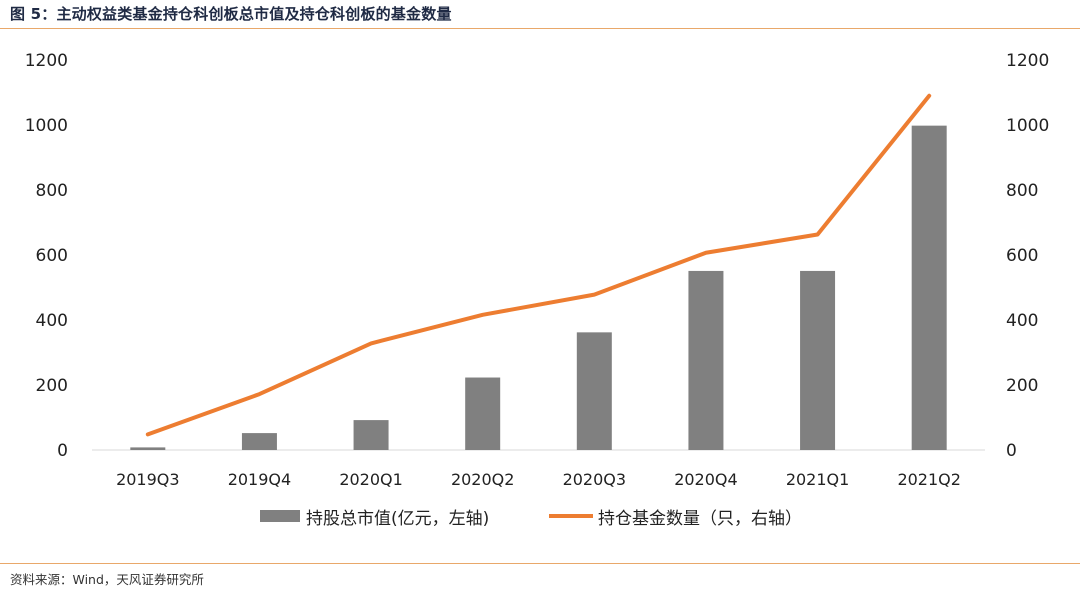  I want to click on right-tick-label: 200, so click(1022, 386).